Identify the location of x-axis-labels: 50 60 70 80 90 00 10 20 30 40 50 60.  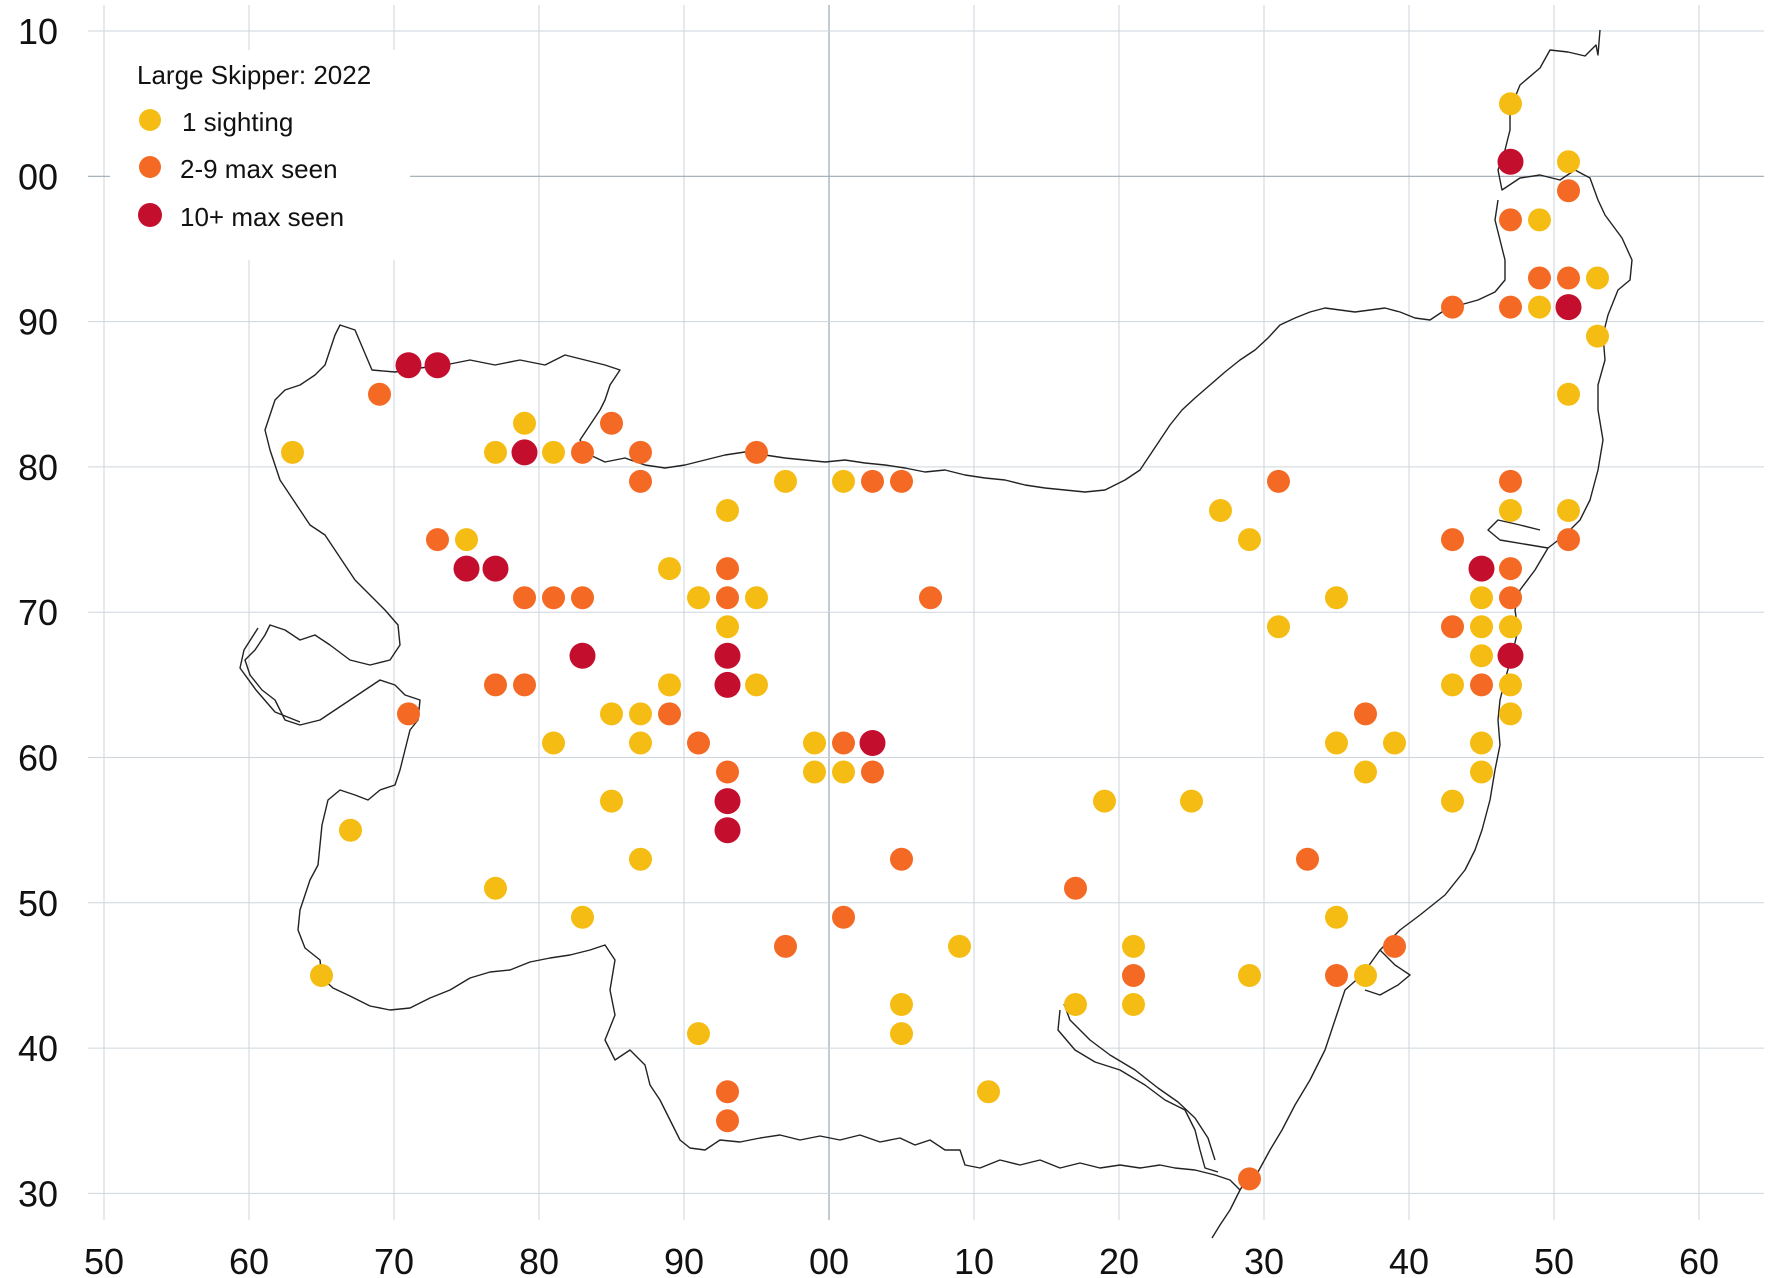
(901, 1259).